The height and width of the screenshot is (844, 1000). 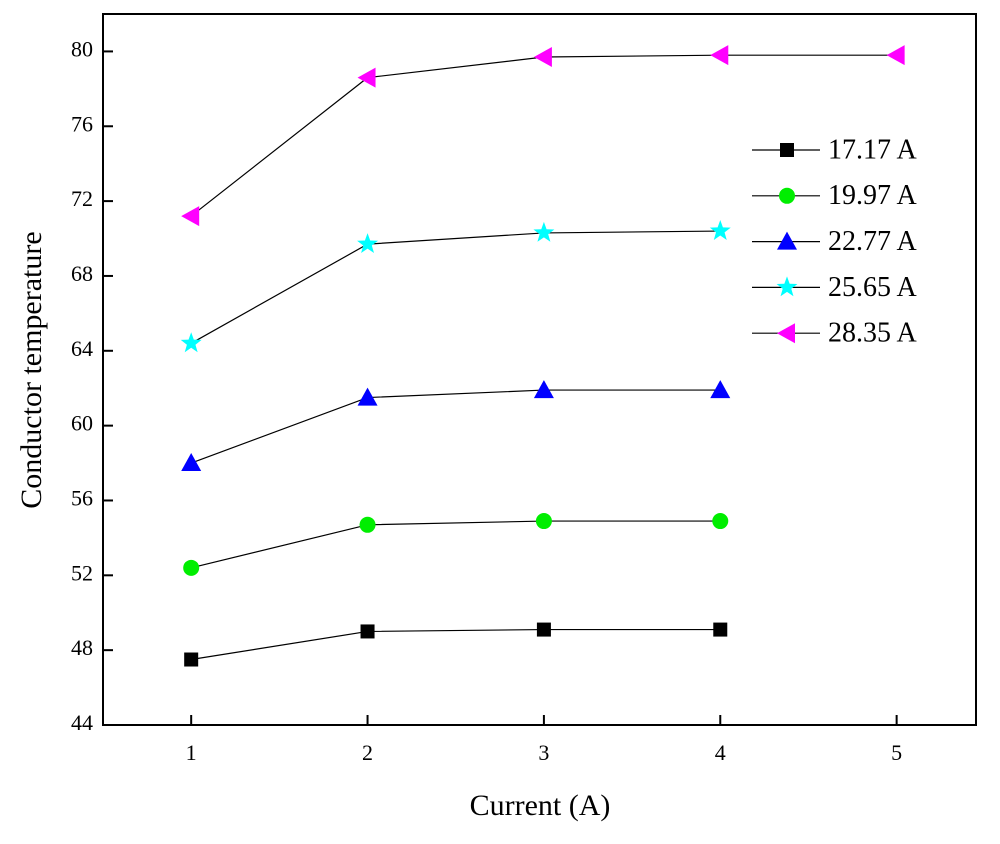 I want to click on y-tick-label: 72, so click(x=82, y=198).